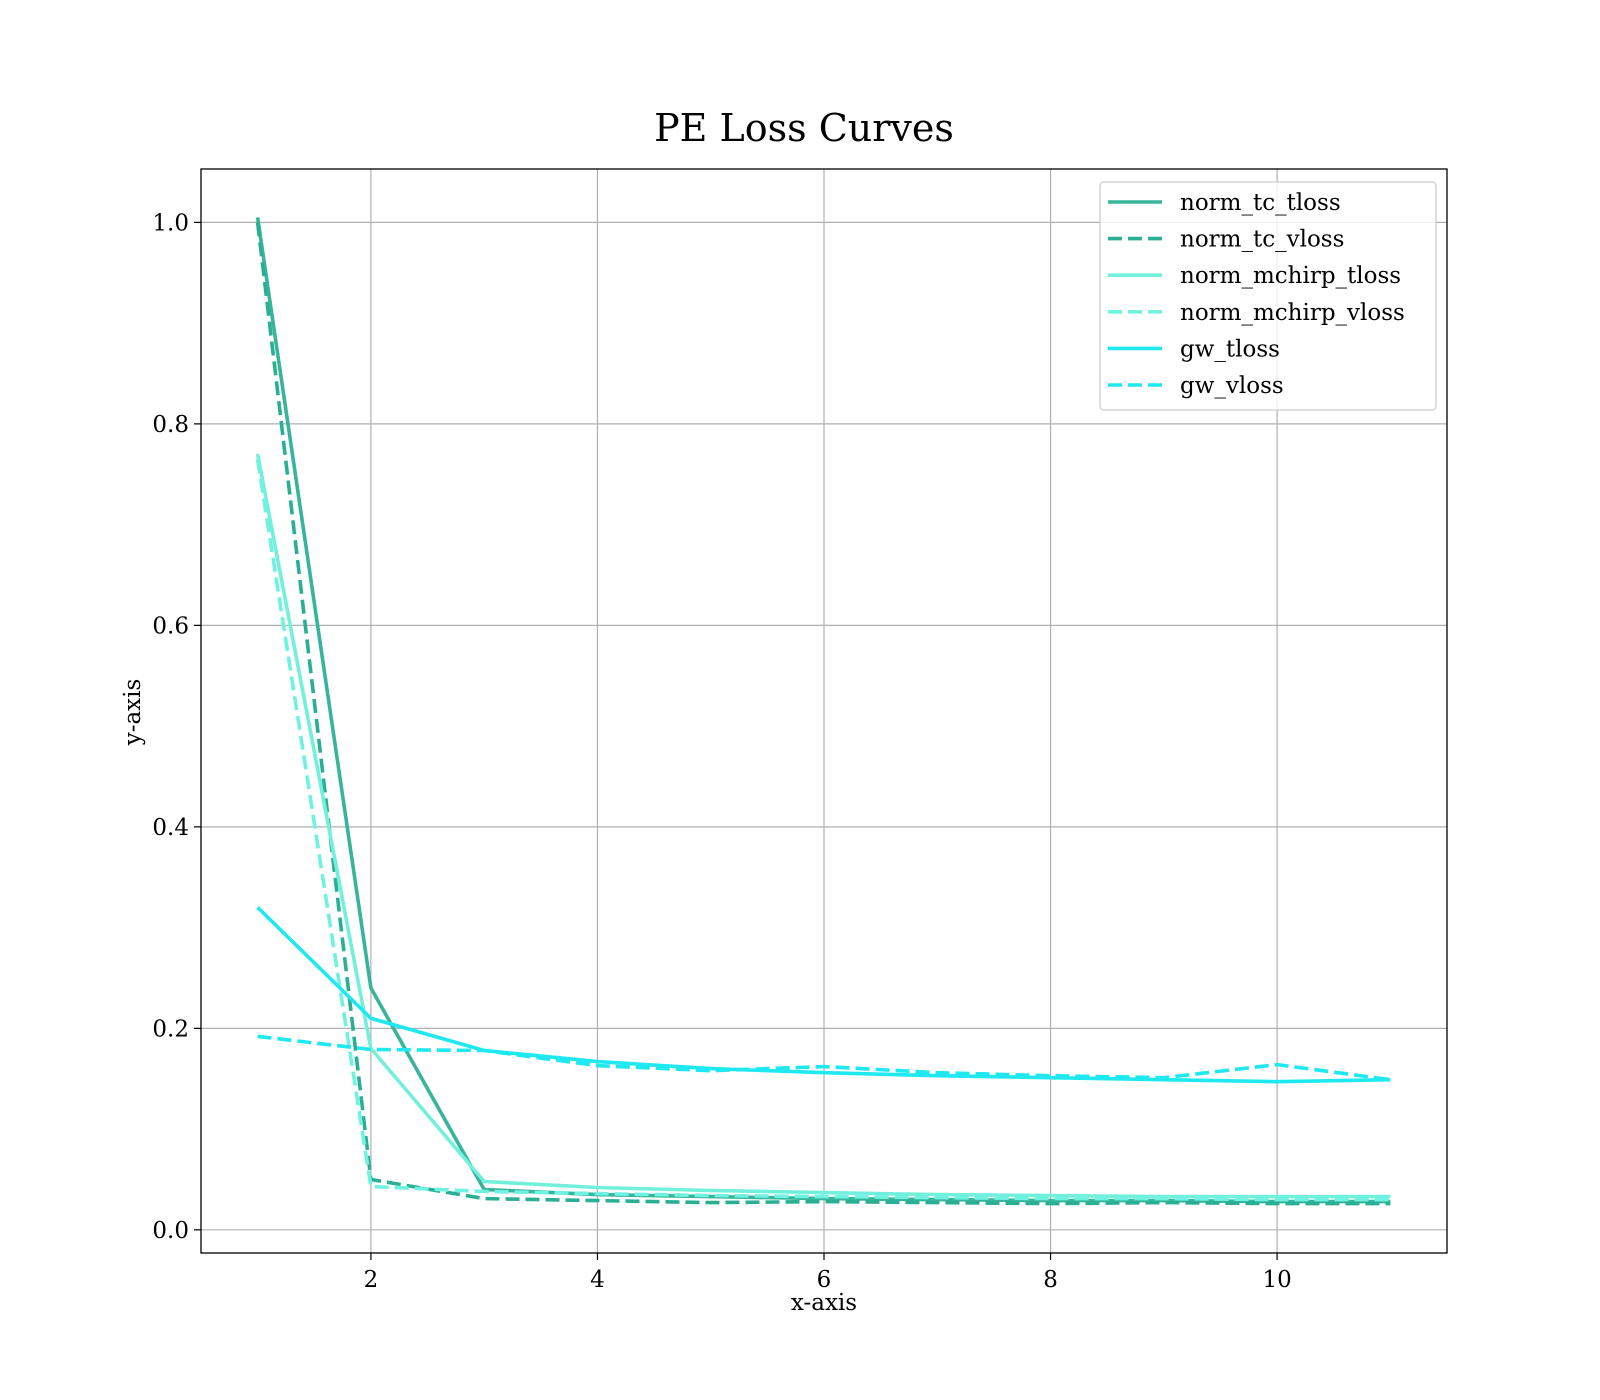 The height and width of the screenshot is (1400, 1600). What do you see at coordinates (804, 128) in the screenshot?
I see `chart-title: PE Loss Curves` at bounding box center [804, 128].